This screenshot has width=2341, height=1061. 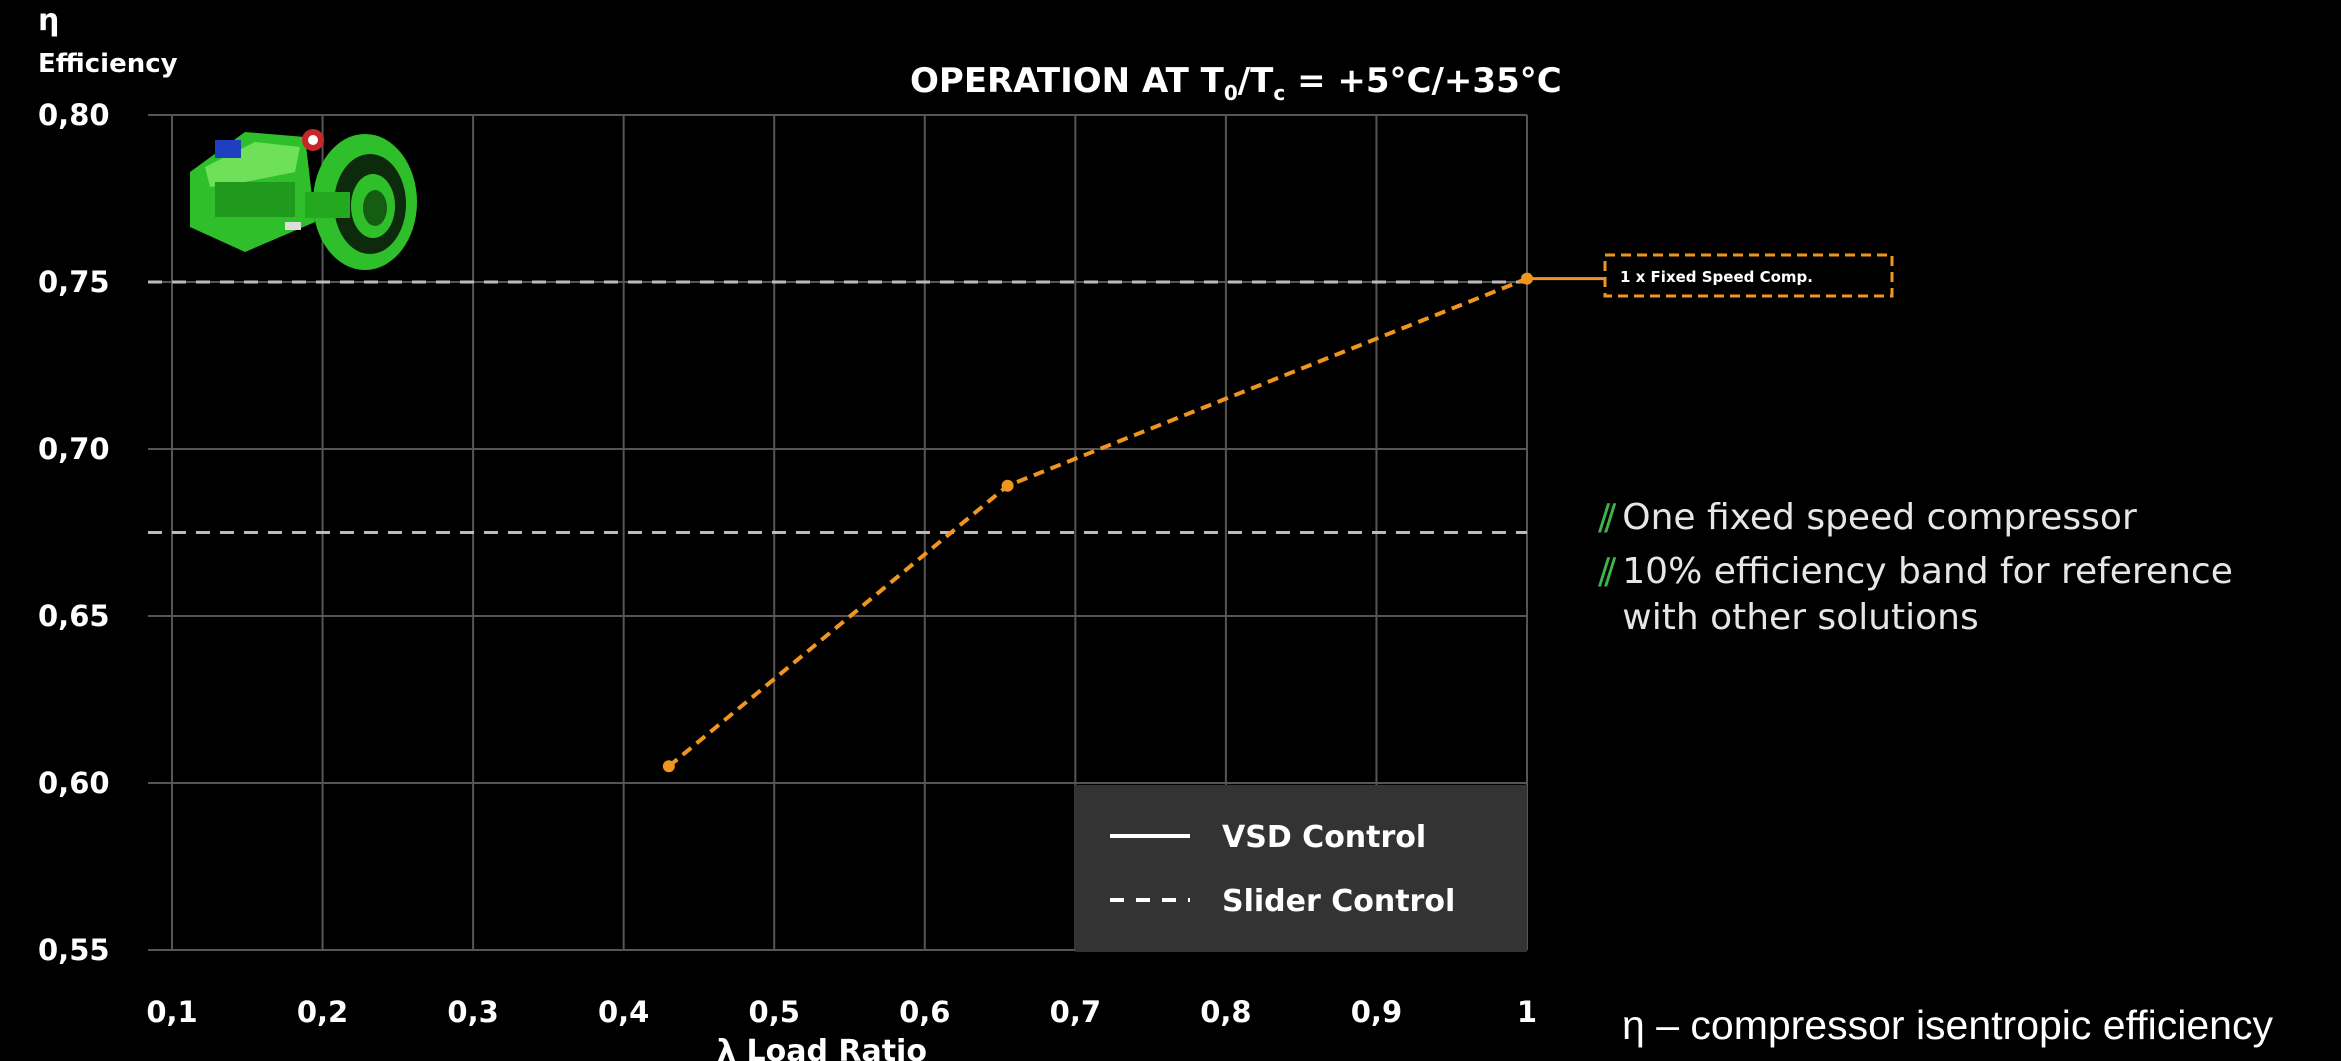 I want to click on chart-title: OPERATION AT T0/Tc = +5°C/+35°C, so click(x=1236, y=83).